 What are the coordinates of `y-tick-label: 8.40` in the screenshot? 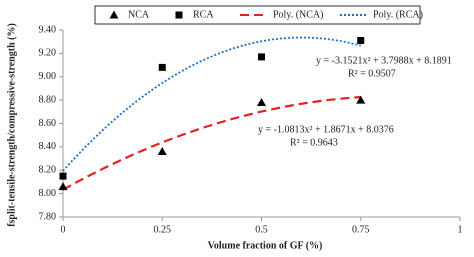 It's located at (48, 146).